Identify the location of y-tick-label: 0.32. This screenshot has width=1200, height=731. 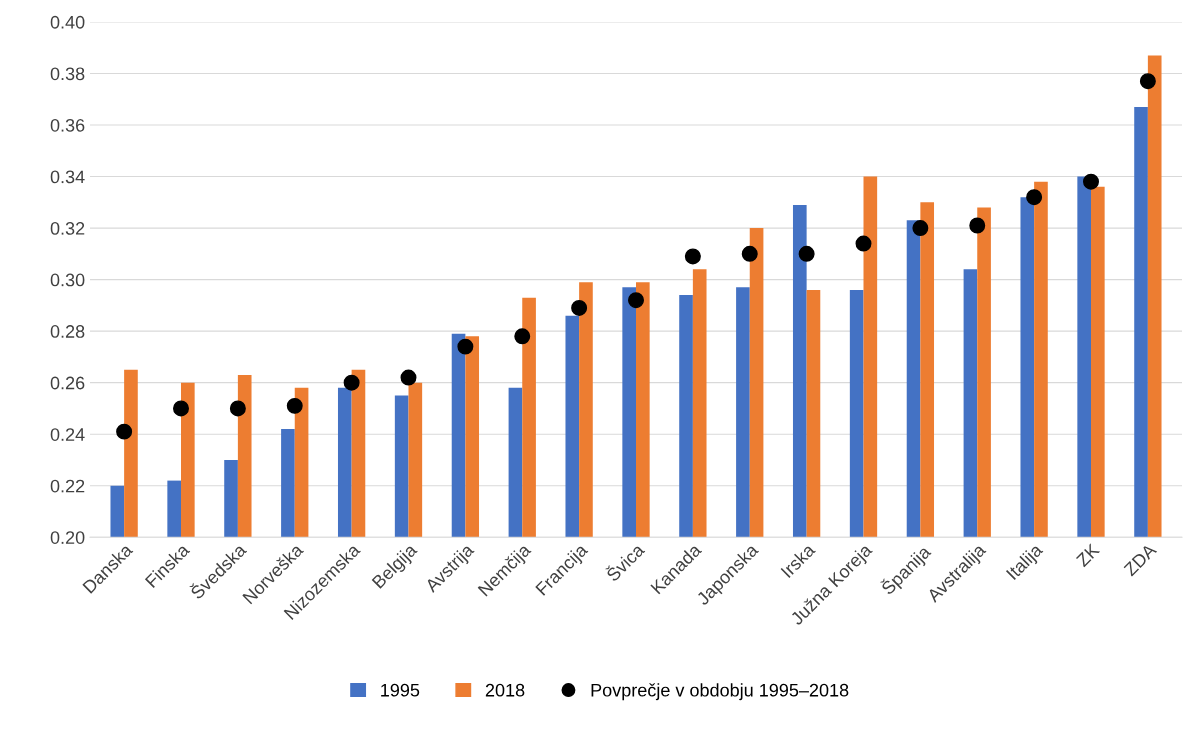
(67, 228).